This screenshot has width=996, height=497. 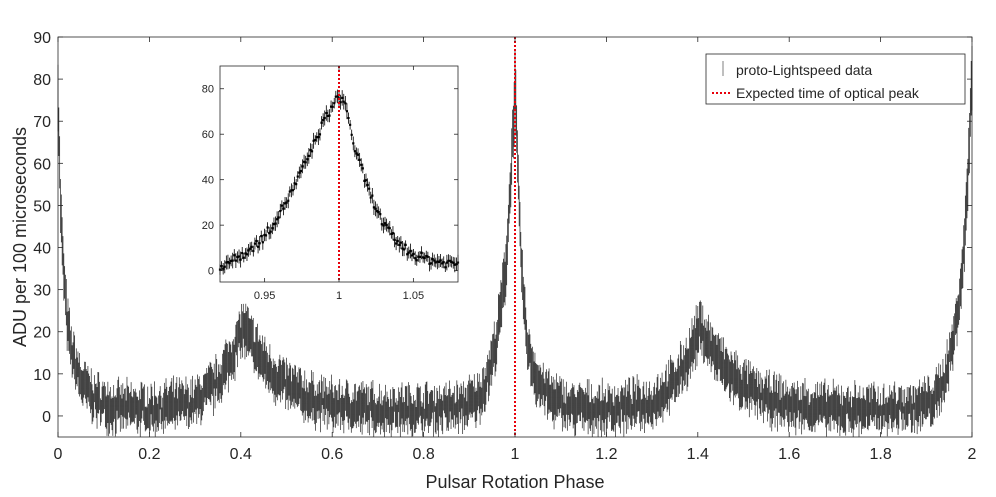 What do you see at coordinates (264, 296) in the screenshot?
I see `inset-x-tick-label: 0.95` at bounding box center [264, 296].